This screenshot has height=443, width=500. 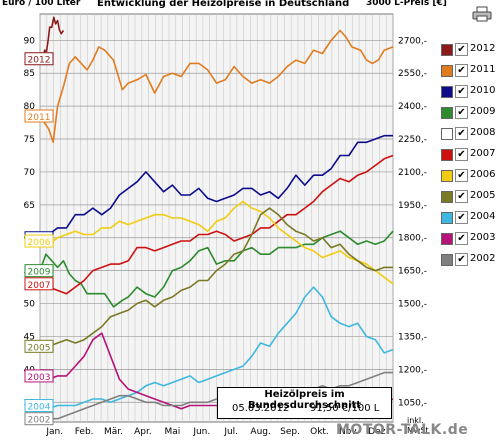 What do you see at coordinates (483, 237) in the screenshot?
I see `legend-label: 2003` at bounding box center [483, 237].